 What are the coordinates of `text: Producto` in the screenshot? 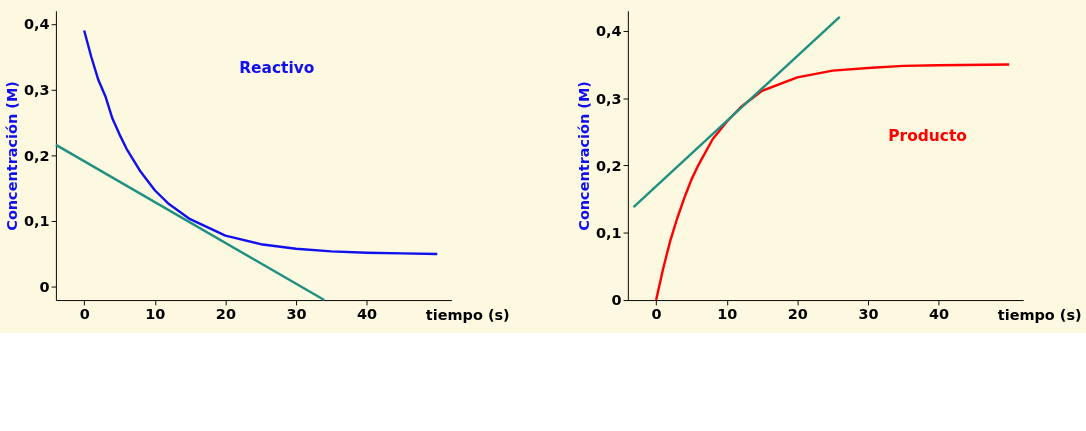 It's located at (927, 135).